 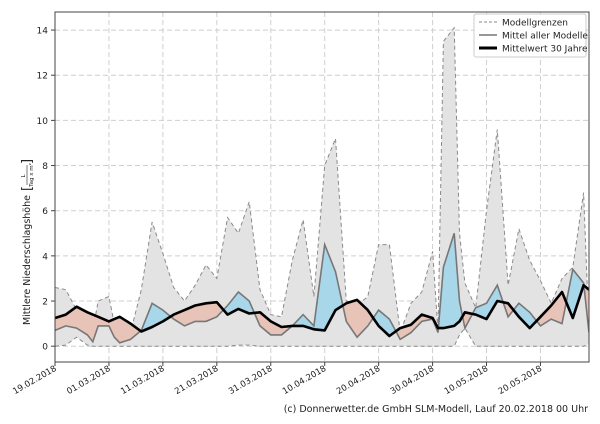 What do you see at coordinates (322, 310) in the screenshot?
I see `climate-mean-line` at bounding box center [322, 310].